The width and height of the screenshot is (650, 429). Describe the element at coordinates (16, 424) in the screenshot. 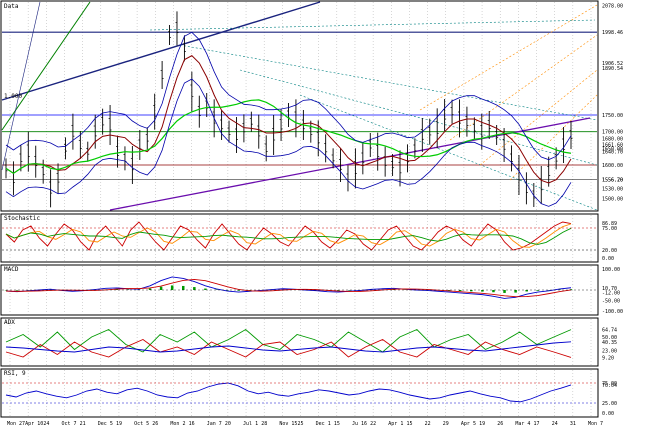

I see `x-tick-label: Mon 27` at that location.